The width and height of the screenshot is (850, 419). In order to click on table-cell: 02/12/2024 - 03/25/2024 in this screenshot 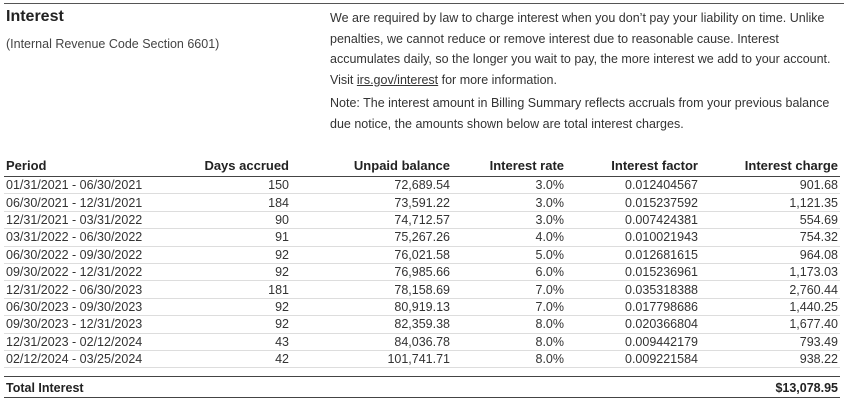, I will do `click(87, 359)`.